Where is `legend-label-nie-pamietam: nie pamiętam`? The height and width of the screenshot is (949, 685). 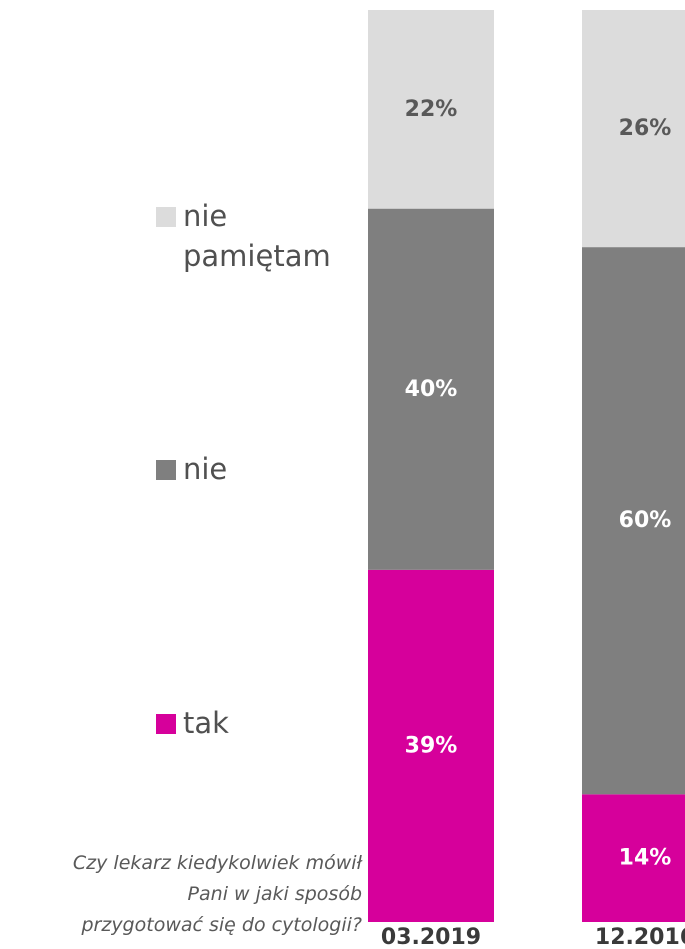 legend-label-nie-pamietam: nie pamiętam is located at coordinates (257, 236).